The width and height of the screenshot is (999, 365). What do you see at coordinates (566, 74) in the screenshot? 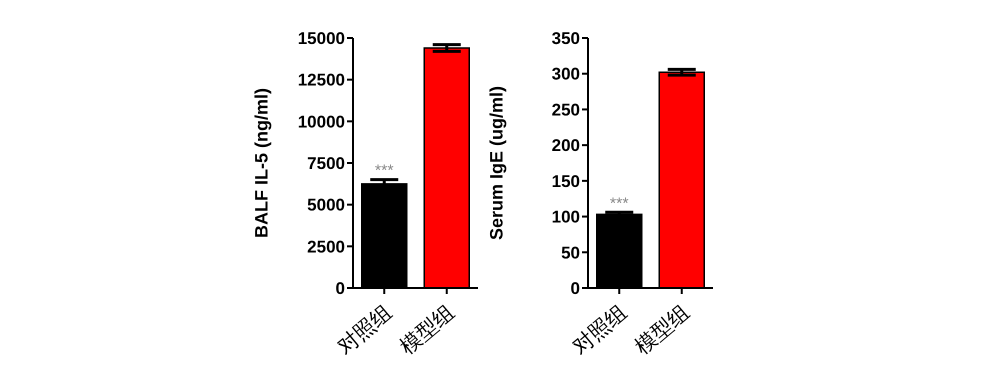
I see `y-tick-label: 300` at bounding box center [566, 74].